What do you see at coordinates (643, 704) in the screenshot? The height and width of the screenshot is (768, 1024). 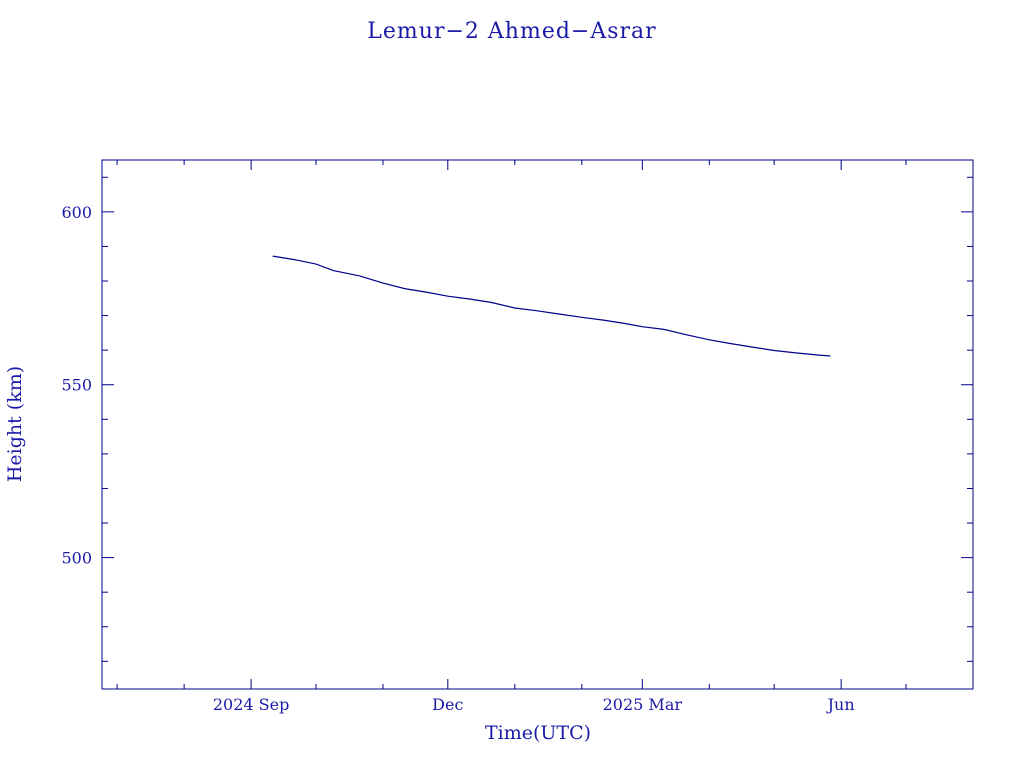 I see `x-tick-label: 2025 Mar` at bounding box center [643, 704].